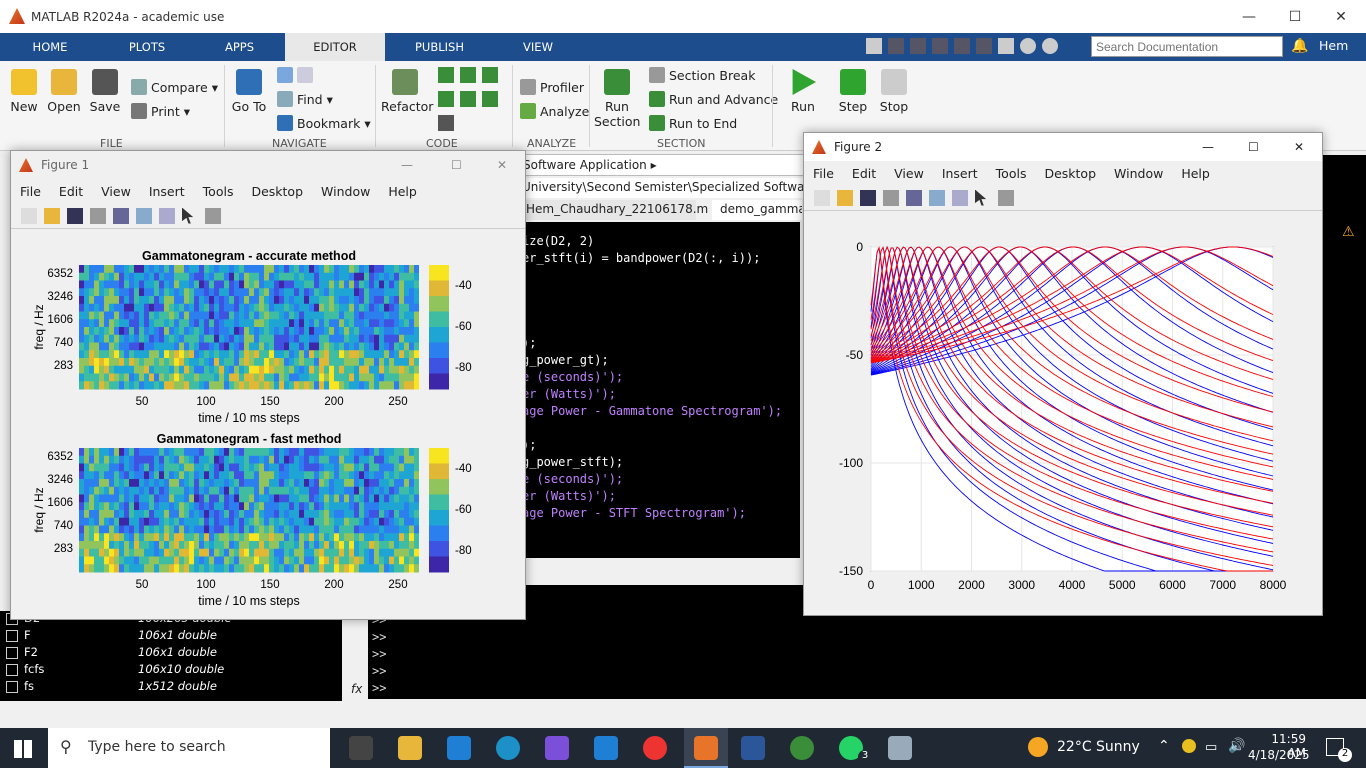 The width and height of the screenshot is (1366, 768). I want to click on figure2-maximize-button: ☐, so click(1253, 147).